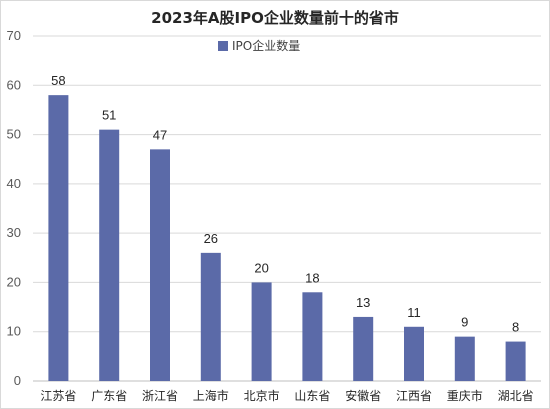  Describe the element at coordinates (363, 302) in the screenshot. I see `data-label: 13` at that location.